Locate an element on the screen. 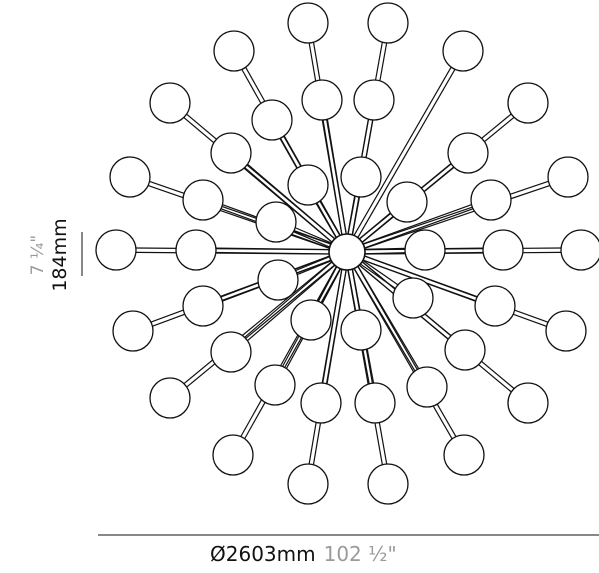 The width and height of the screenshot is (599, 573). diameter-metric: Ø2603mm is located at coordinates (263, 554).